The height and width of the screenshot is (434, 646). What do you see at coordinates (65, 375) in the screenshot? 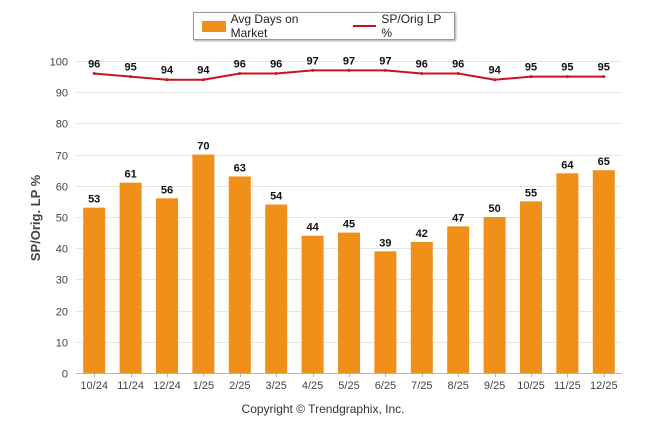
I see `y-tick-label: 0` at bounding box center [65, 375].